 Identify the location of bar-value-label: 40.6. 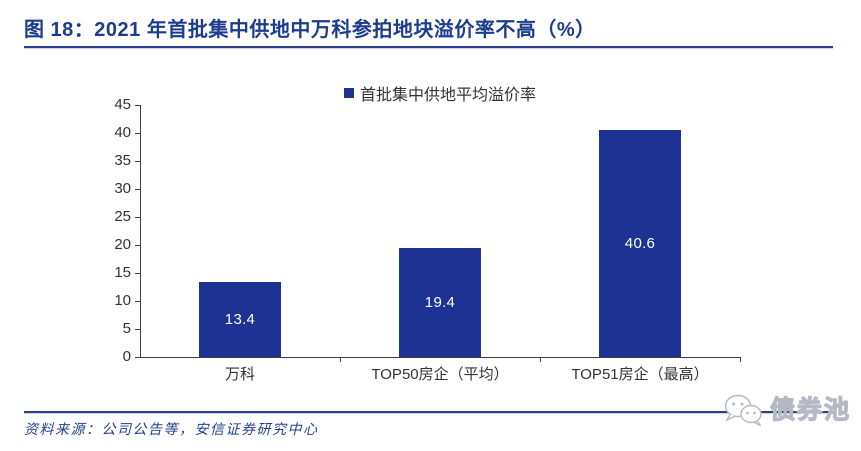
(640, 243).